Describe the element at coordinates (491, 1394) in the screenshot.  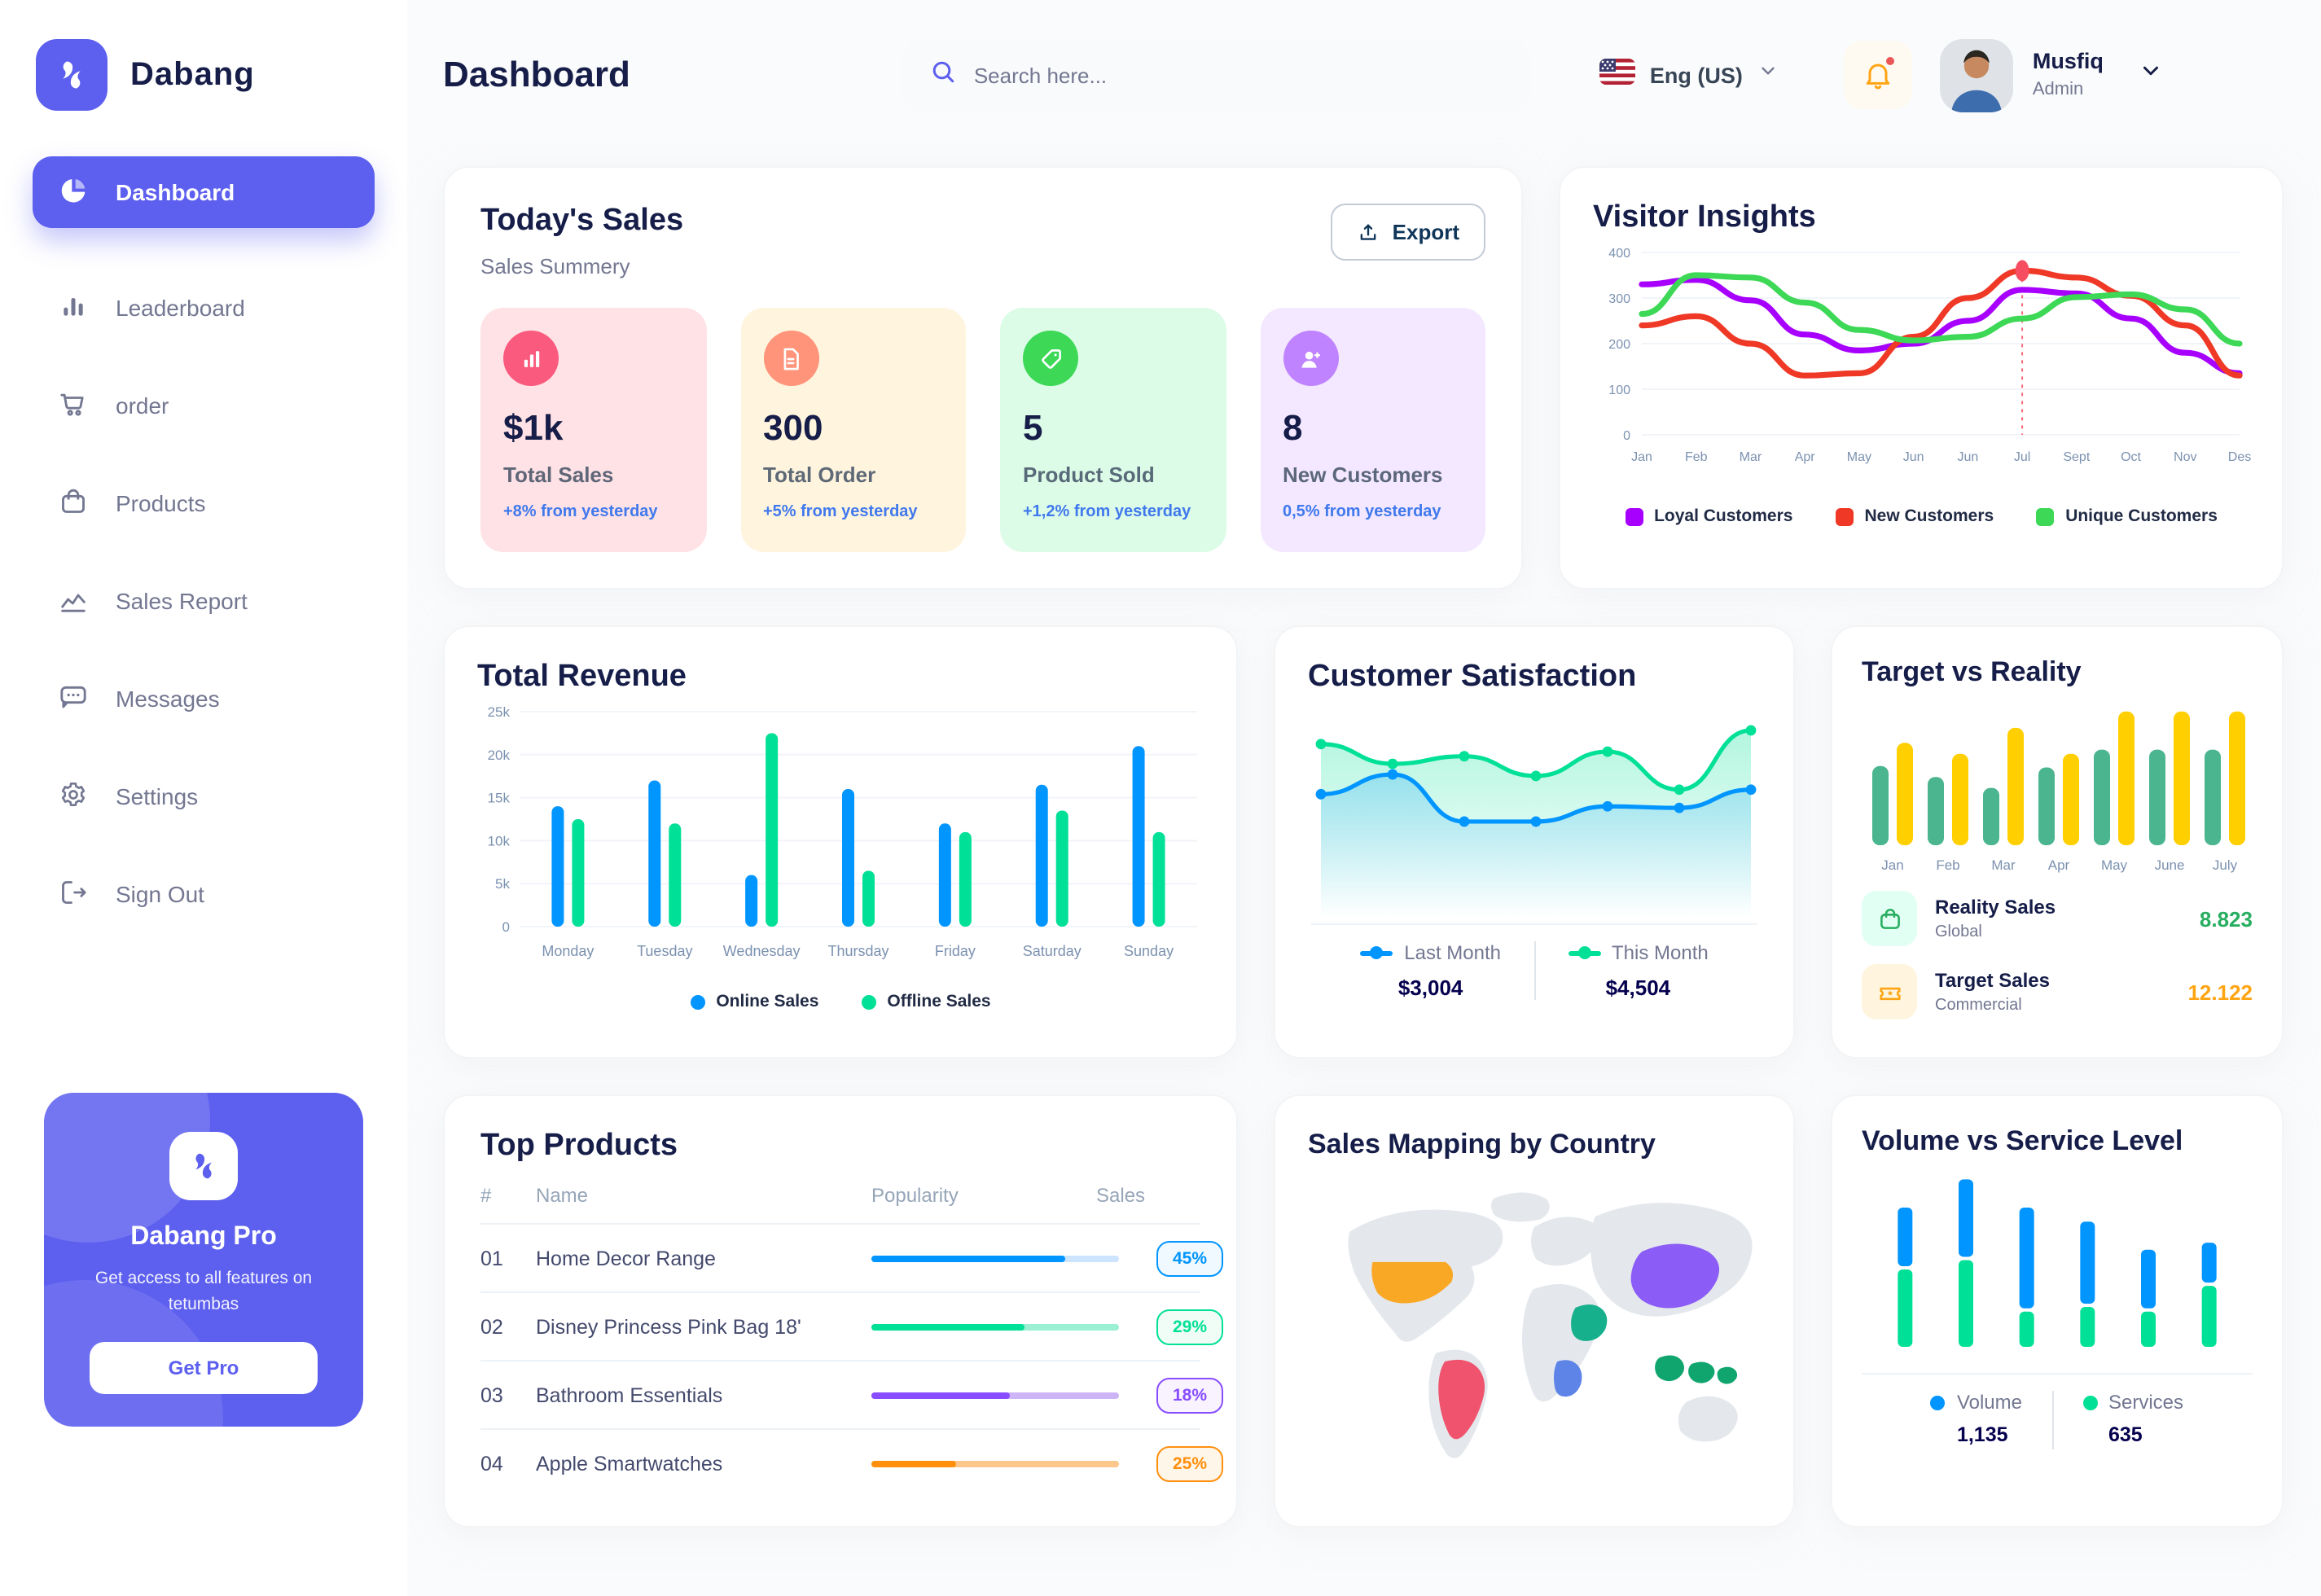
I see `product-rank: 03` at that location.